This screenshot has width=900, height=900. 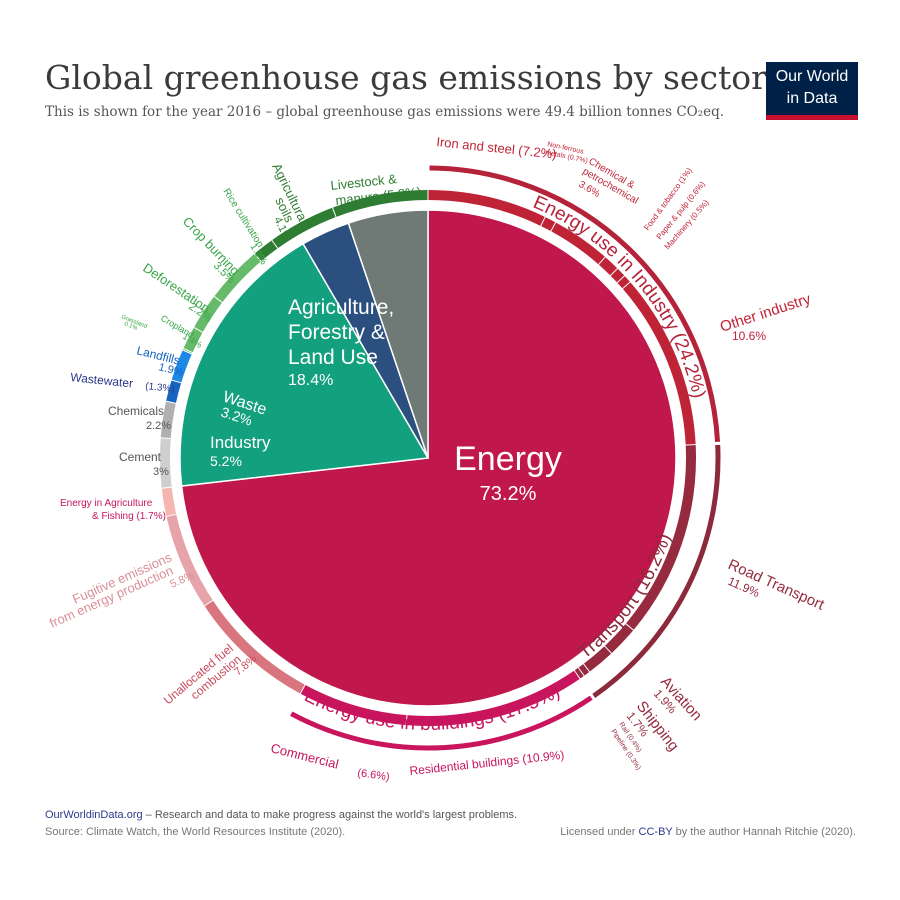 I want to click on group-arc-transport, so click(x=656, y=571).